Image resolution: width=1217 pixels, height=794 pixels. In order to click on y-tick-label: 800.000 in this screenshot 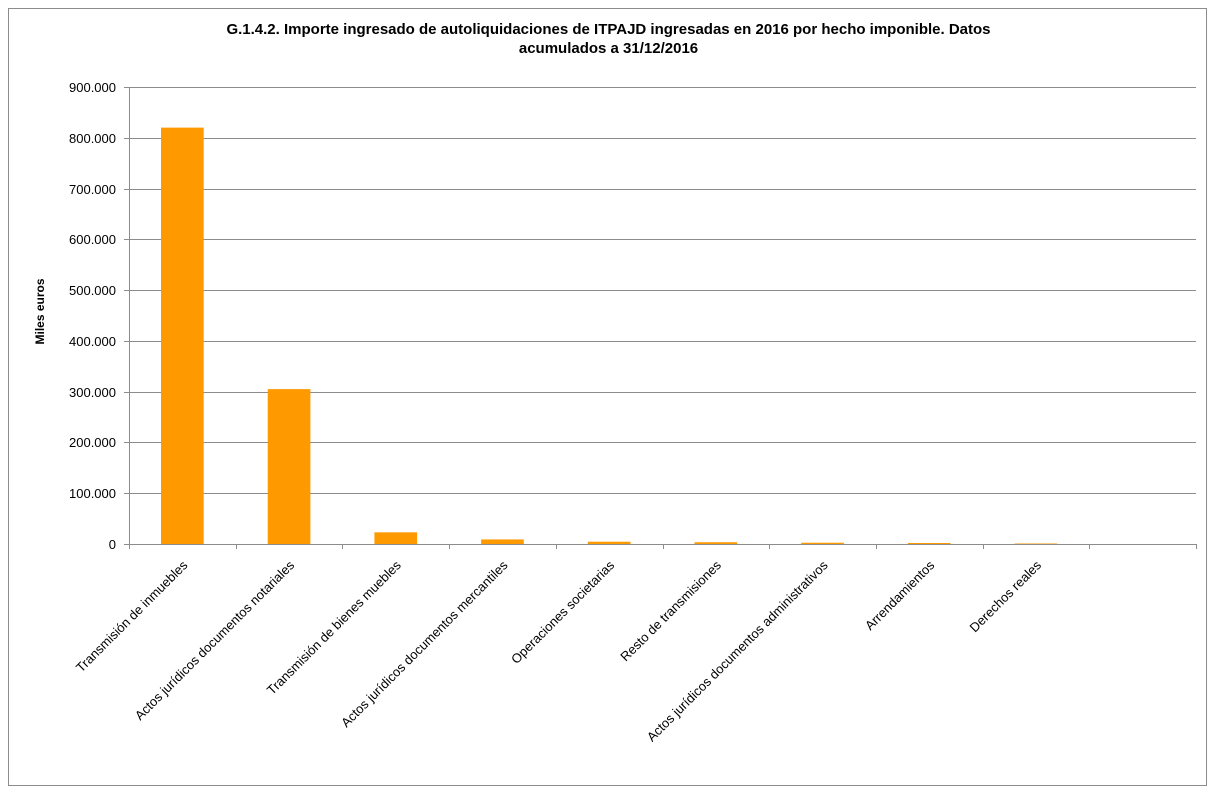, I will do `click(92, 138)`.